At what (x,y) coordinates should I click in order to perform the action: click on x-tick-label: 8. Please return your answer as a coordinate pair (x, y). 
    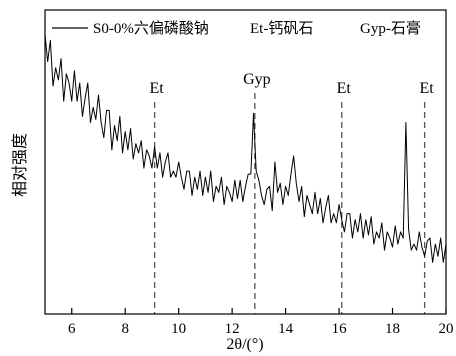
    Looking at the image, I should click on (125, 329).